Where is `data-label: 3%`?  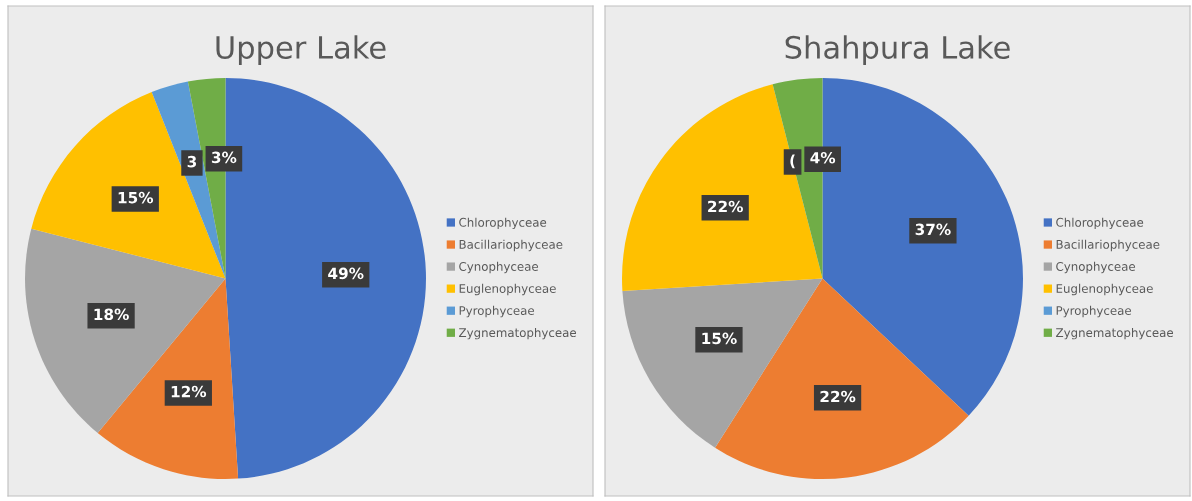
data-label: 3% is located at coordinates (224, 157).